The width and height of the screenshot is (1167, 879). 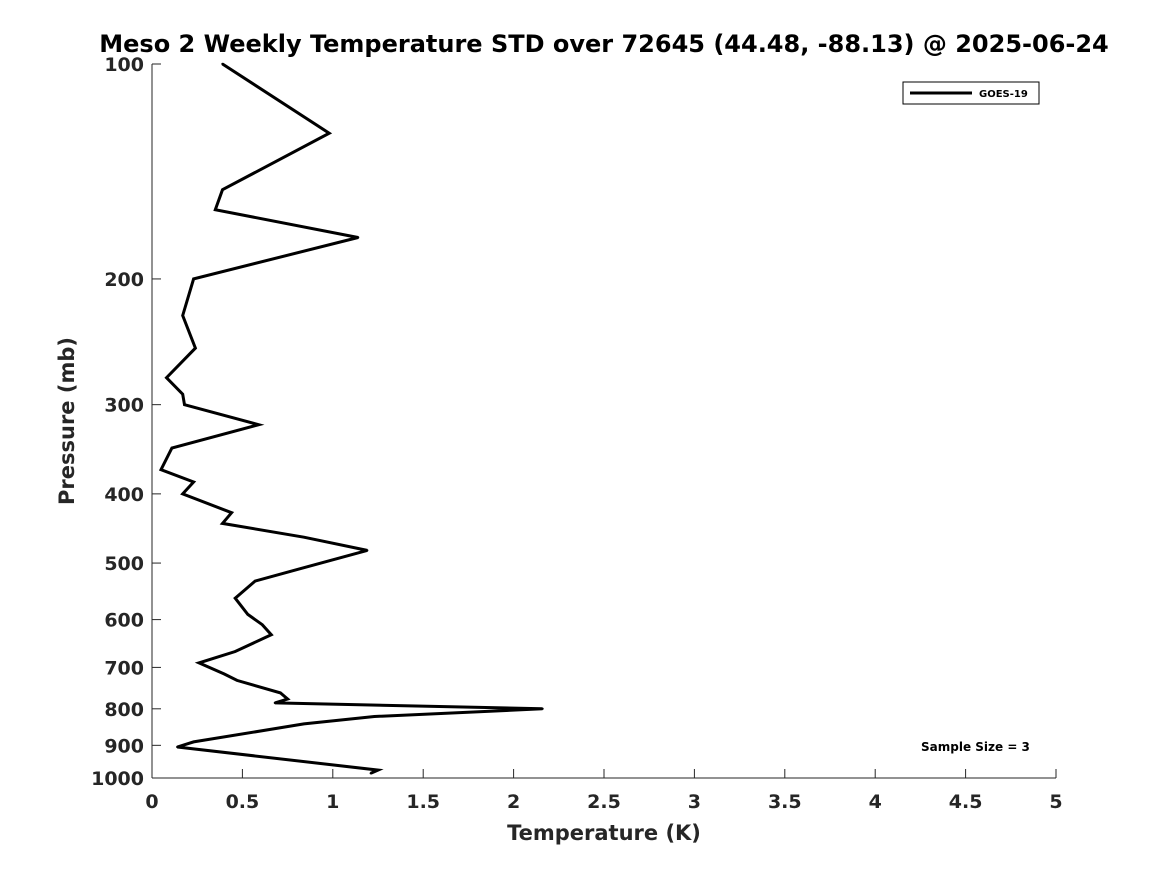 What do you see at coordinates (785, 802) in the screenshot?
I see `x-tick-label: 3.5` at bounding box center [785, 802].